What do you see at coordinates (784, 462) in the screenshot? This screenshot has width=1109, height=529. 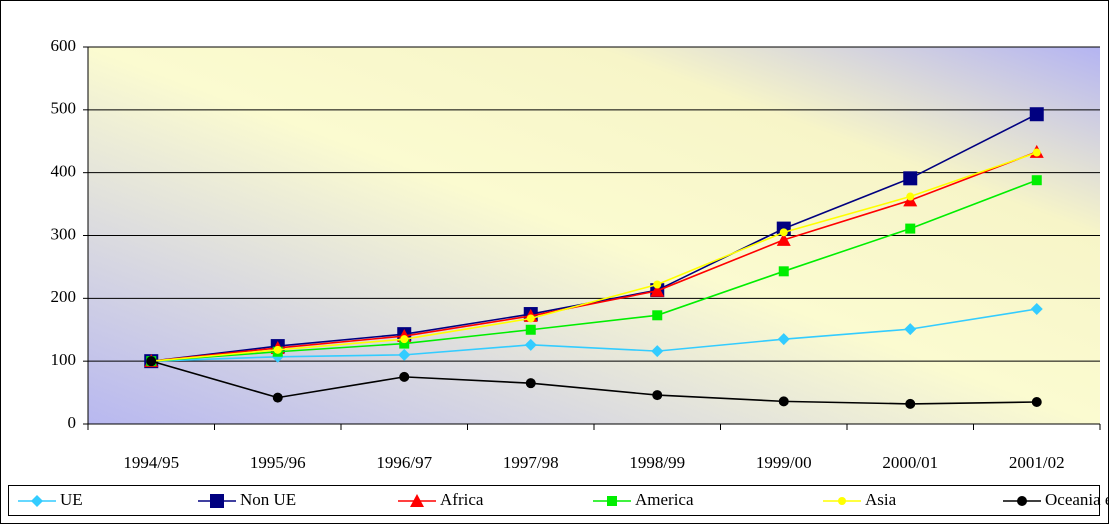 I see `x-tick-label: 1999/00` at bounding box center [784, 462].